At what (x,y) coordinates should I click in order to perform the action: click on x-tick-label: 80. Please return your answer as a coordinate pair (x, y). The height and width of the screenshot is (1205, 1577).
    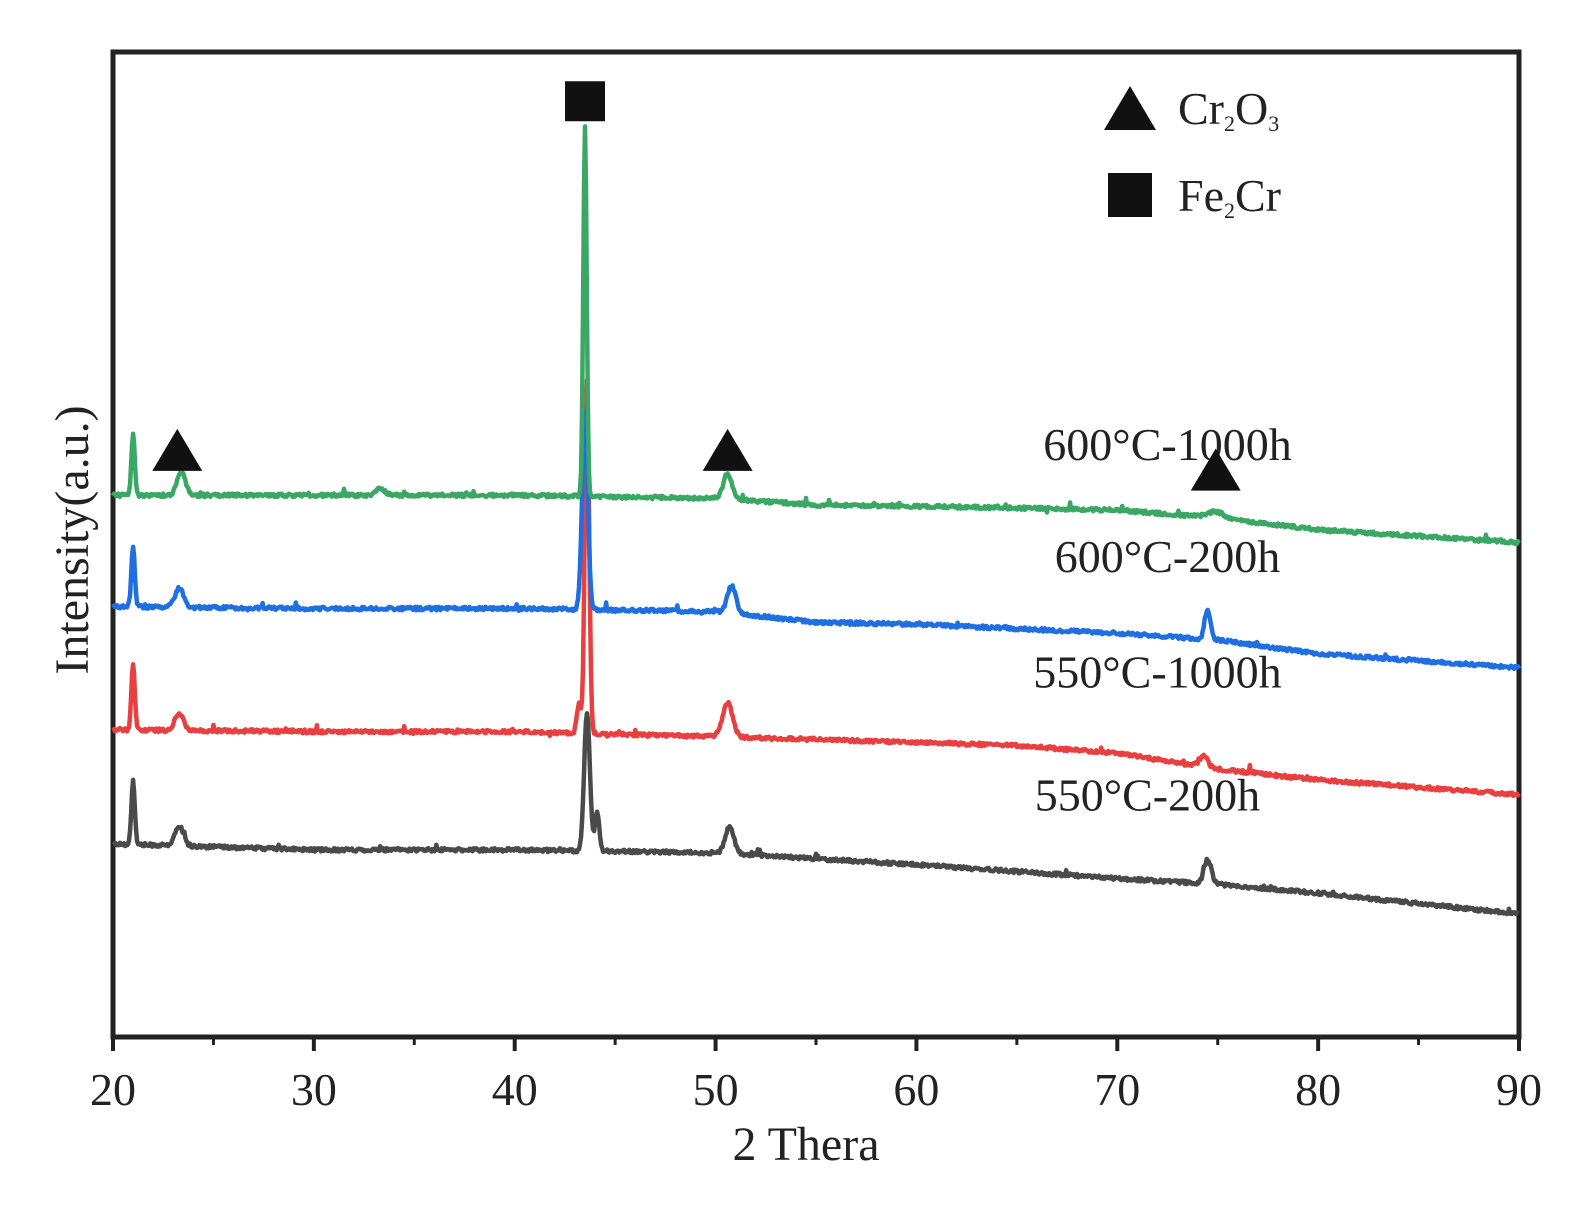
    Looking at the image, I should click on (1318, 1089).